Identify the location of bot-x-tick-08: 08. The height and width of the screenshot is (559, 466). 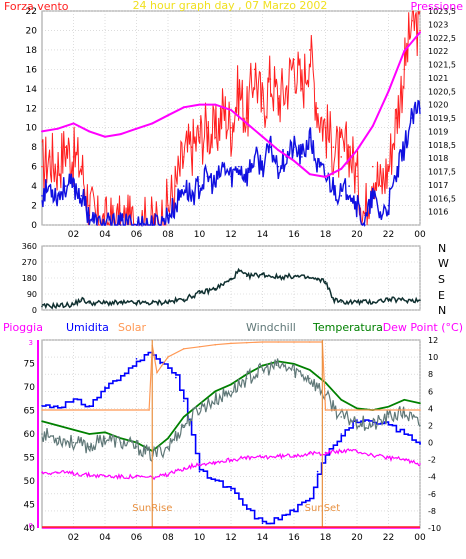
(168, 538).